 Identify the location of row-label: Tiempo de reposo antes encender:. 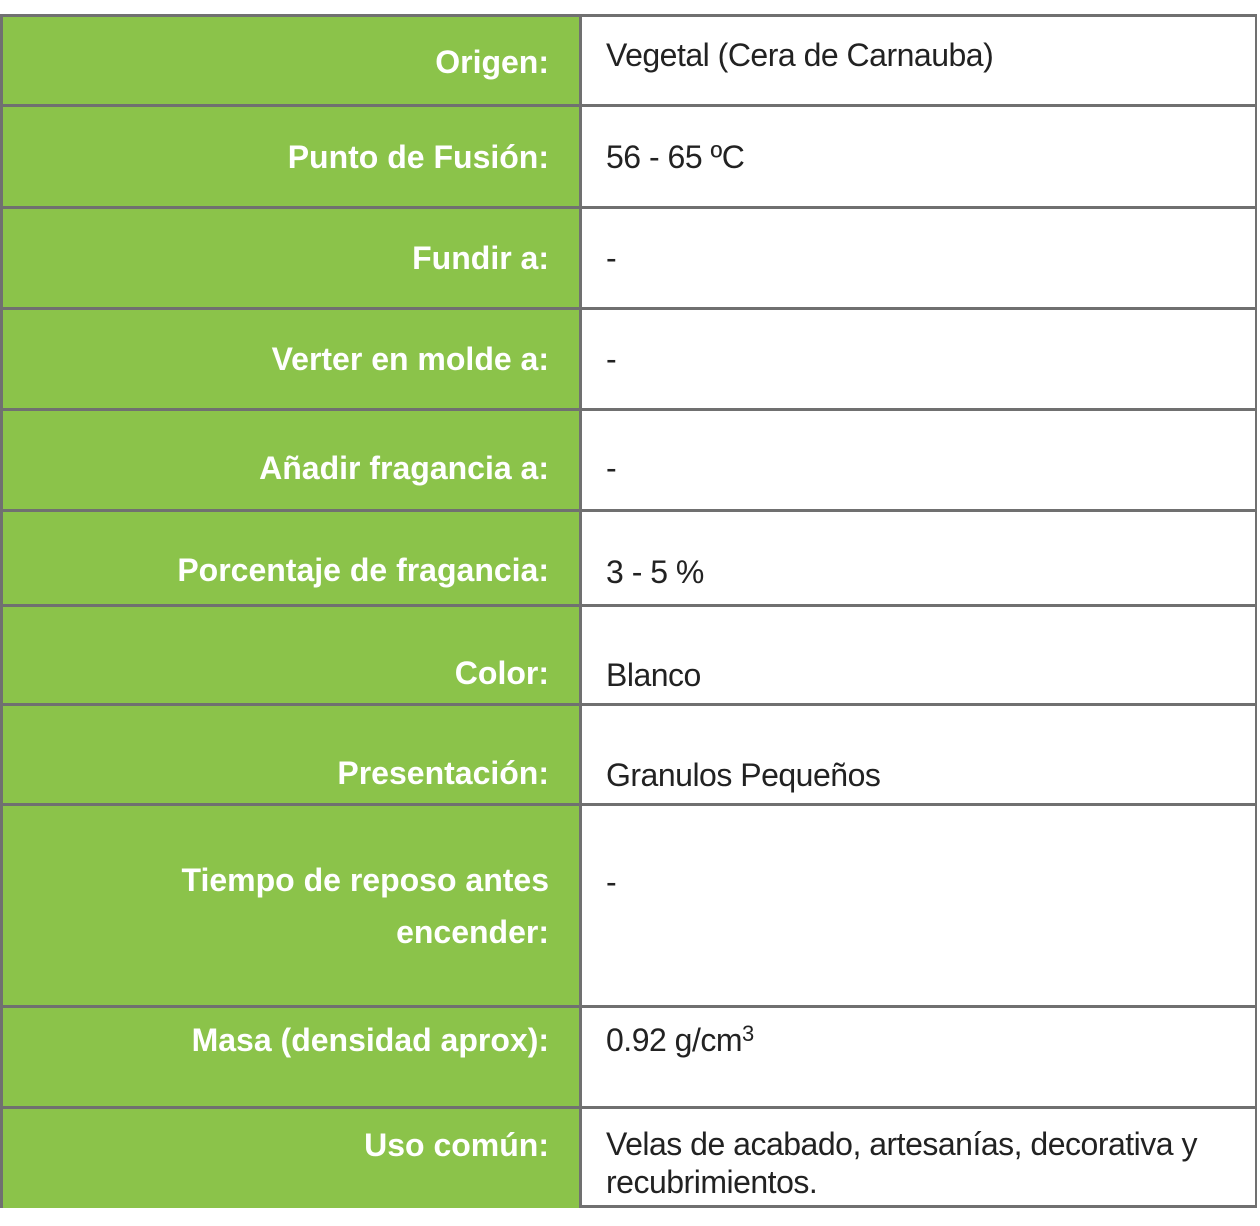
(292, 905).